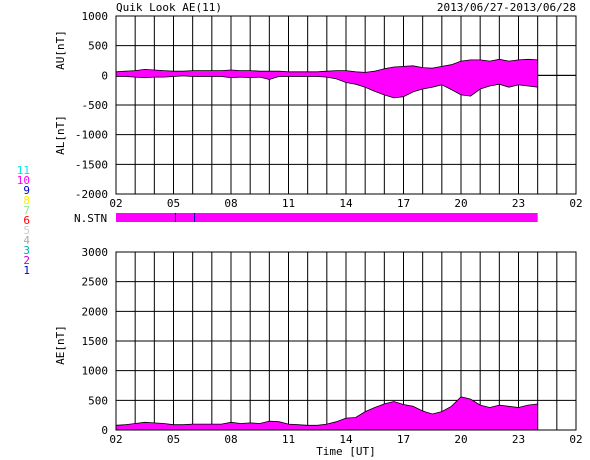 This screenshot has height=460, width=590. I want to click on au-al-au-al-area, so click(327, 78).